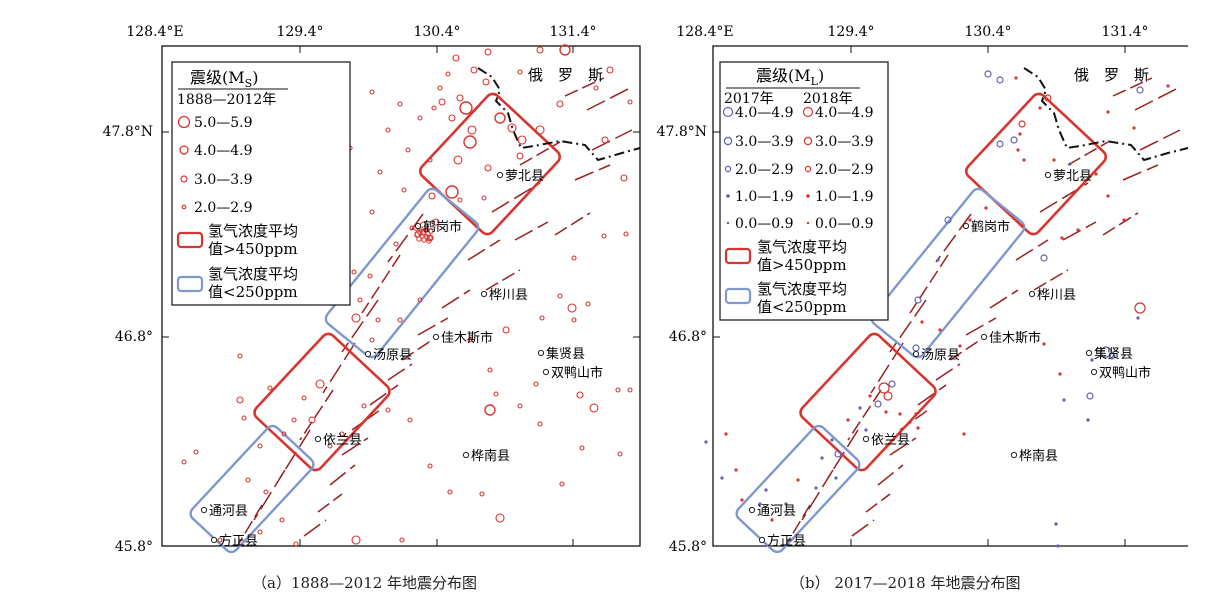 The height and width of the screenshot is (602, 1231). Describe the element at coordinates (776, 511) in the screenshot. I see `city-label: 通河县` at that location.